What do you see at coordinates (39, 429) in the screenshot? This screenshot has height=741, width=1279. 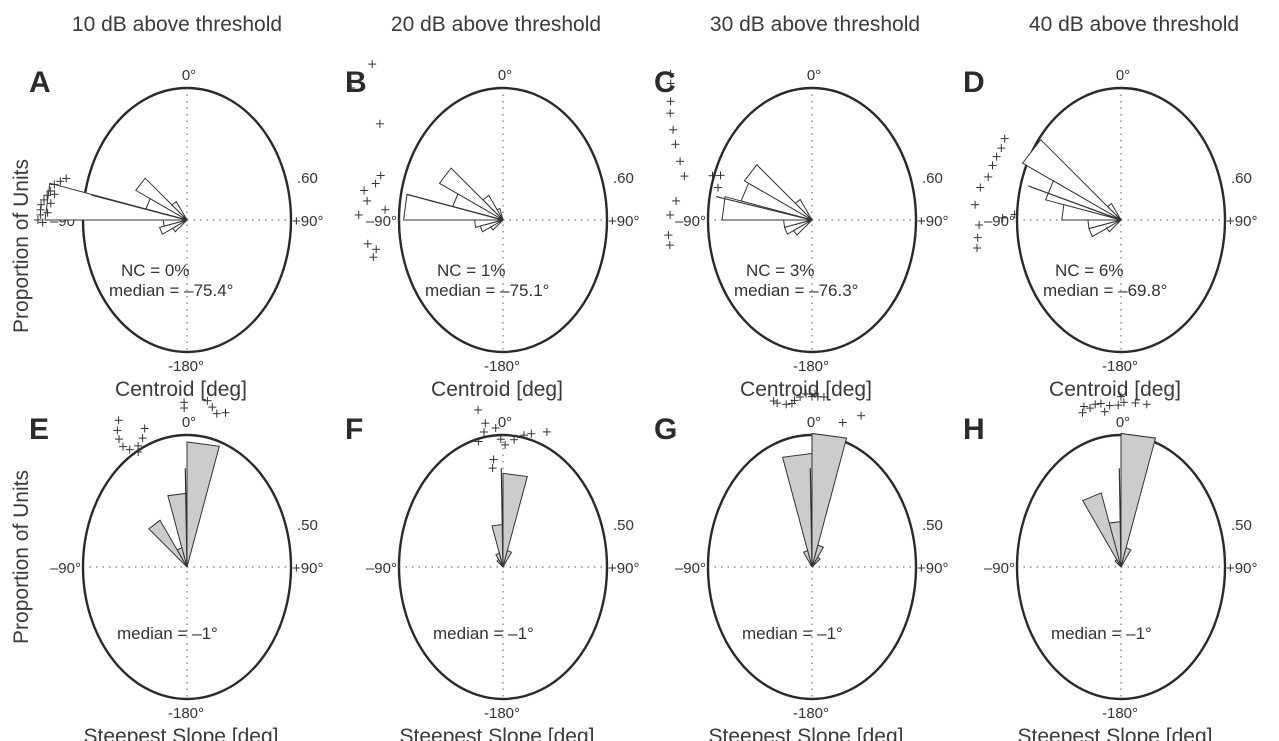 I see `panel-letter: E` at bounding box center [39, 429].